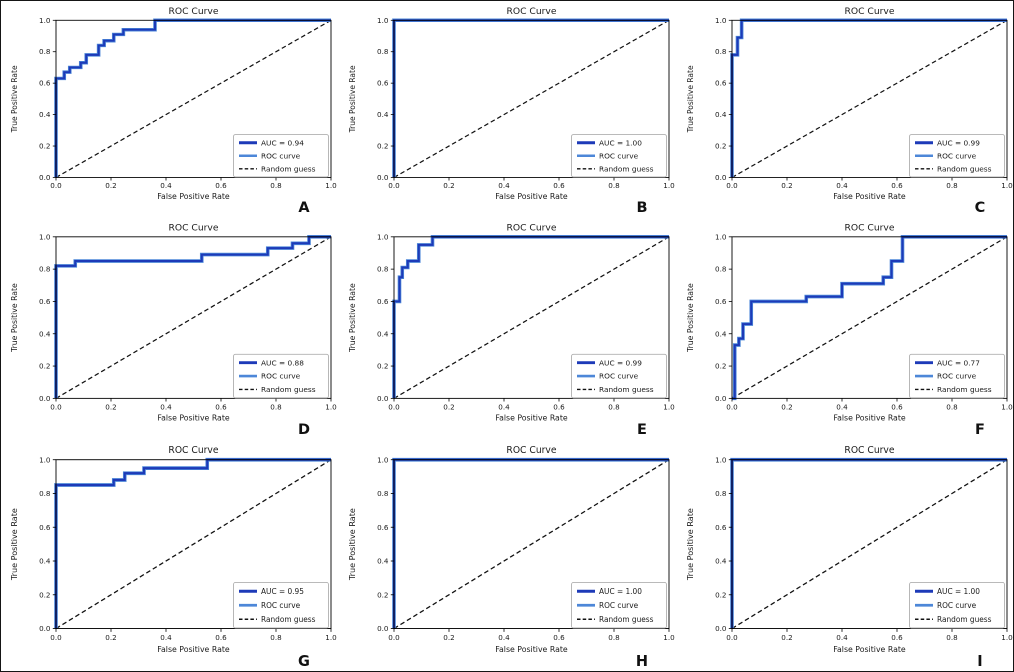 The width and height of the screenshot is (1014, 672). I want to click on legend: AUC = 0.88 ROC curve Random guess, so click(281, 376).